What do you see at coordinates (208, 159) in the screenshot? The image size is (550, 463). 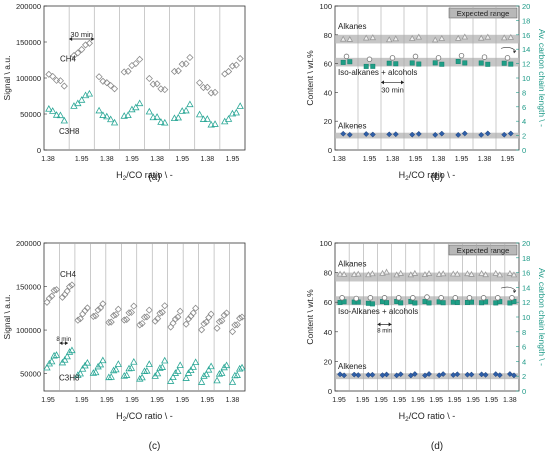 I see `x-tick-label: 1.38` at bounding box center [208, 159].